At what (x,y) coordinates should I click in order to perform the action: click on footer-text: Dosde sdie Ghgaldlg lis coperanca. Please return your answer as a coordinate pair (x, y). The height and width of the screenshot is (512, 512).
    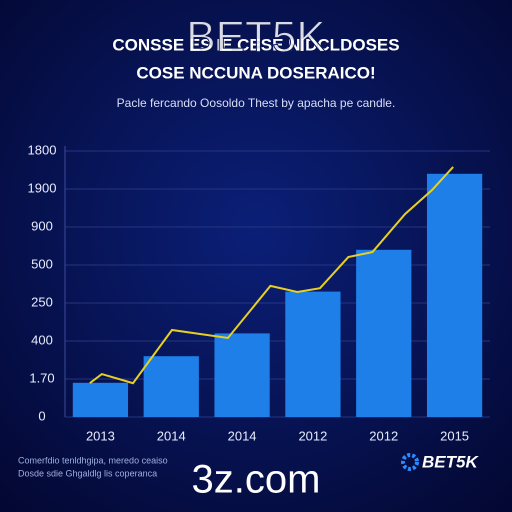
    Looking at the image, I should click on (87, 473).